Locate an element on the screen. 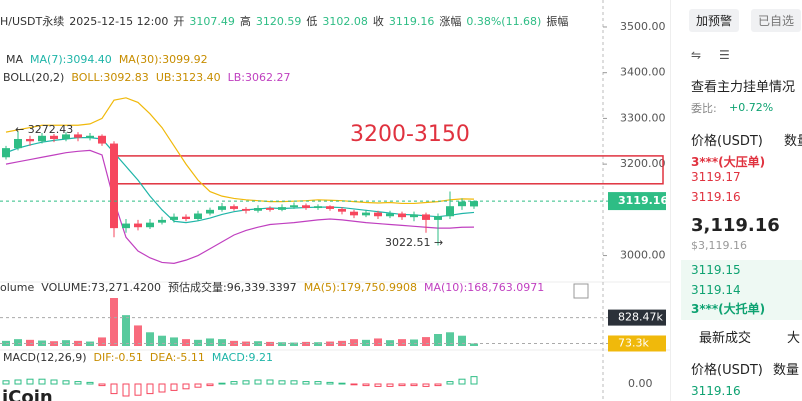 This screenshot has width=802, height=401. plus-icon: + is located at coordinates (598, 317).